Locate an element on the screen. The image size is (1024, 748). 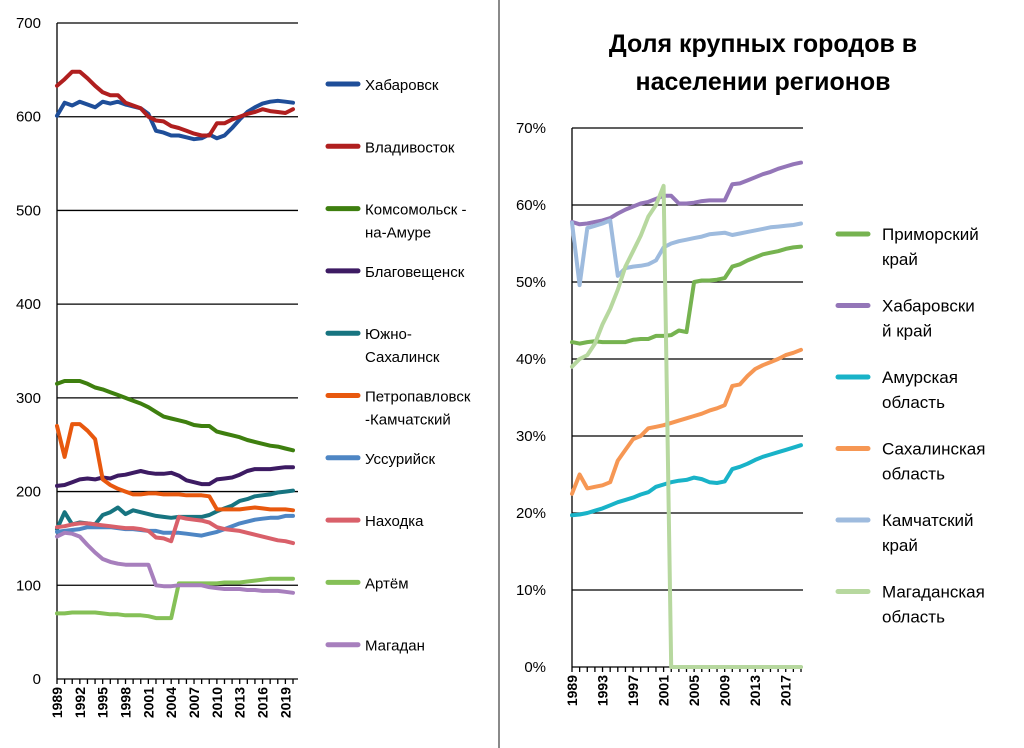
right-legend-label: Амурская is located at coordinates (920, 377).